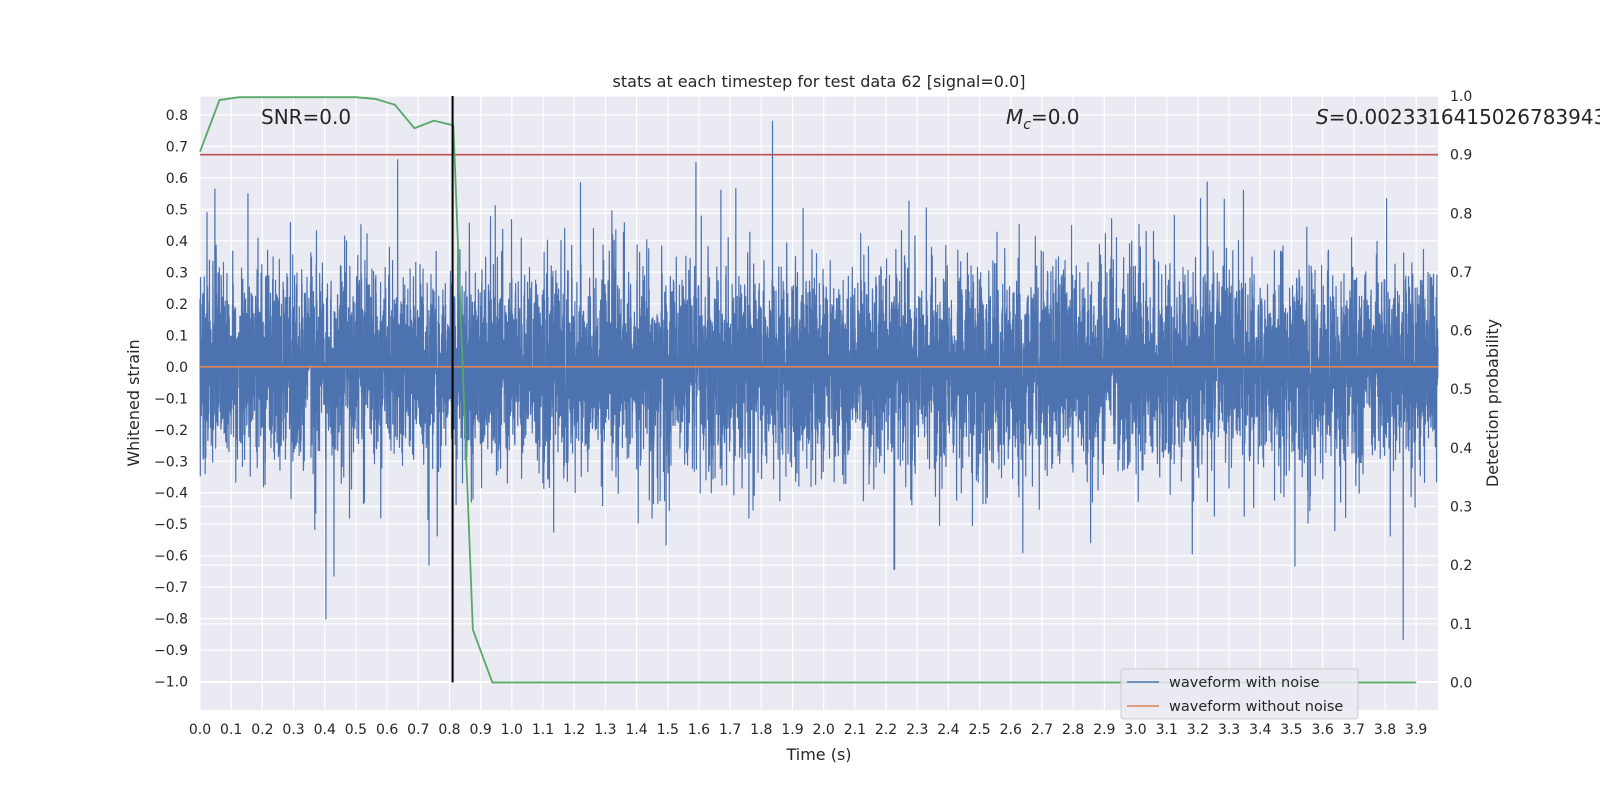 Image resolution: width=1600 pixels, height=800 pixels. What do you see at coordinates (512, 730) in the screenshot?
I see `x-tick-label: 1.0` at bounding box center [512, 730].